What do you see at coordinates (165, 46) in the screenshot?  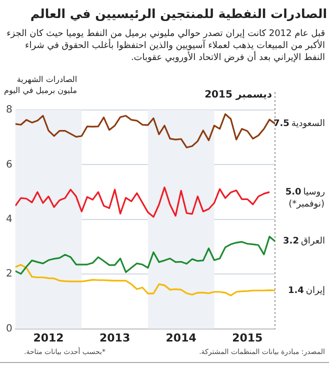 I see `chart-subtitle: قبل عام 2012 كانت إيران تصدر حوالي مليوني برميل من النفط يوميا حيث كان الجزء الأكبر من المبيعات يذهب لعملاء آسيويين والذين احتفظوا بأغلب الحقوق في شراء النفط الإيراني بعد أن فرض الاتحاد الأوروبي عقوبات.` at bounding box center [165, 46].